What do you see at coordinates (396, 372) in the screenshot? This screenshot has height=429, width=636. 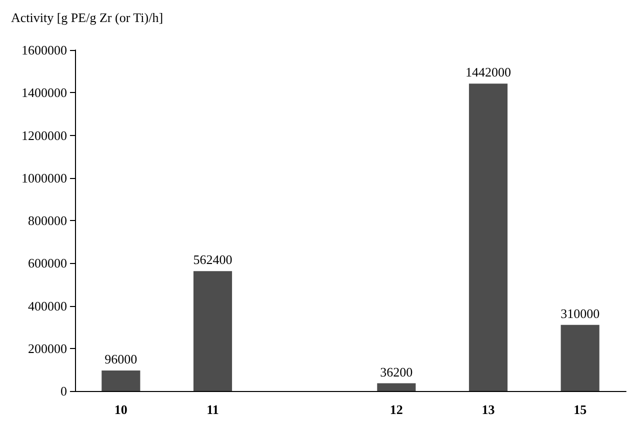 I see `data-label: 36200` at bounding box center [396, 372].